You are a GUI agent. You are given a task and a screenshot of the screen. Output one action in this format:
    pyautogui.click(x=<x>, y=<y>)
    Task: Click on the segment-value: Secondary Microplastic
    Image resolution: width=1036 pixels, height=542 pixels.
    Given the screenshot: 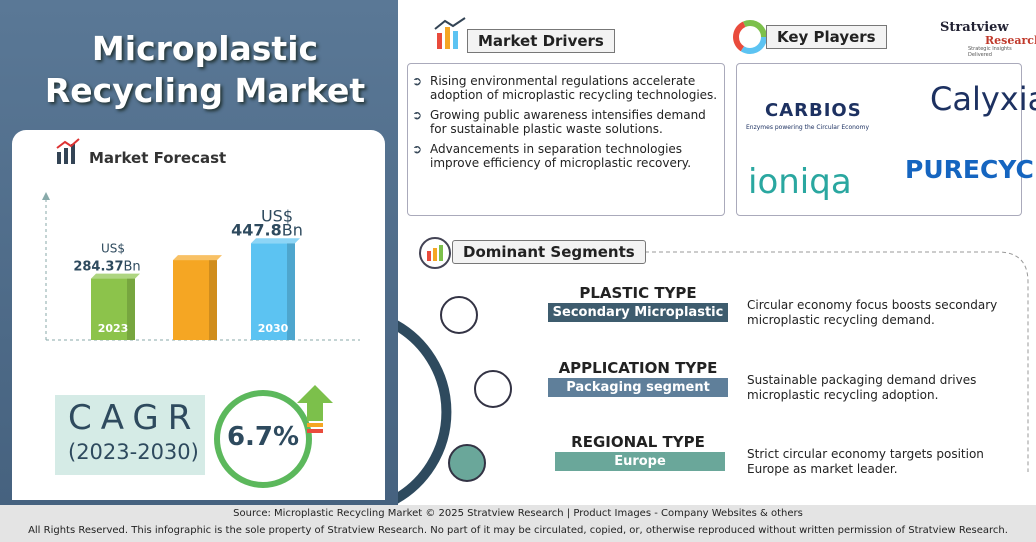 What is the action you would take?
    pyautogui.click(x=638, y=312)
    